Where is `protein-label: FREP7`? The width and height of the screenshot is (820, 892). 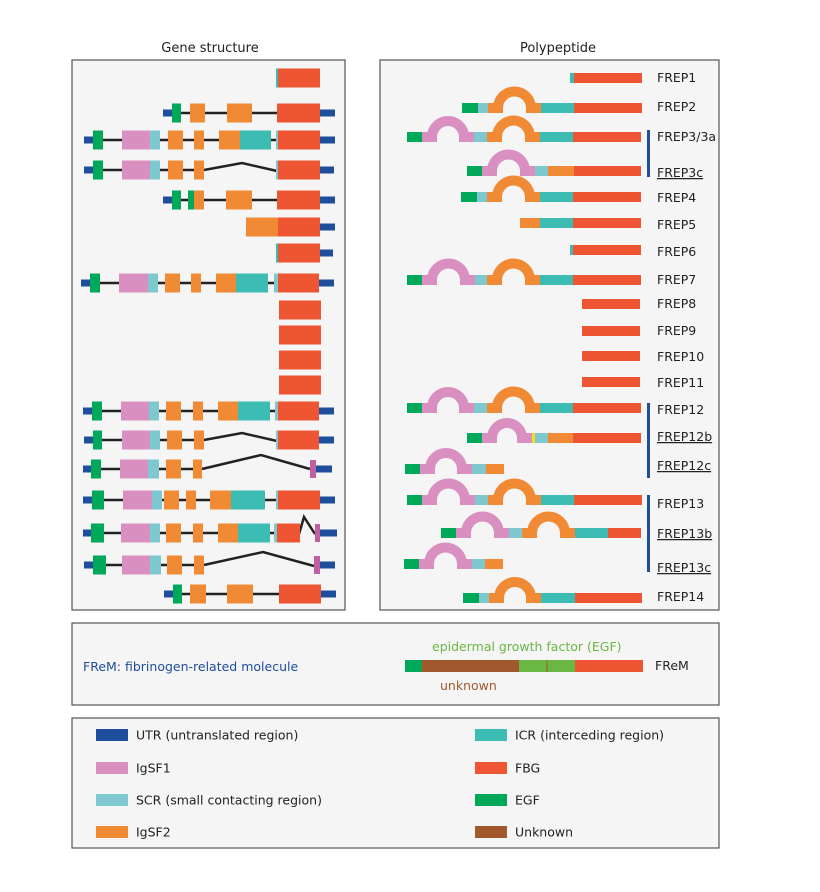 protein-label: FREP7 is located at coordinates (676, 279).